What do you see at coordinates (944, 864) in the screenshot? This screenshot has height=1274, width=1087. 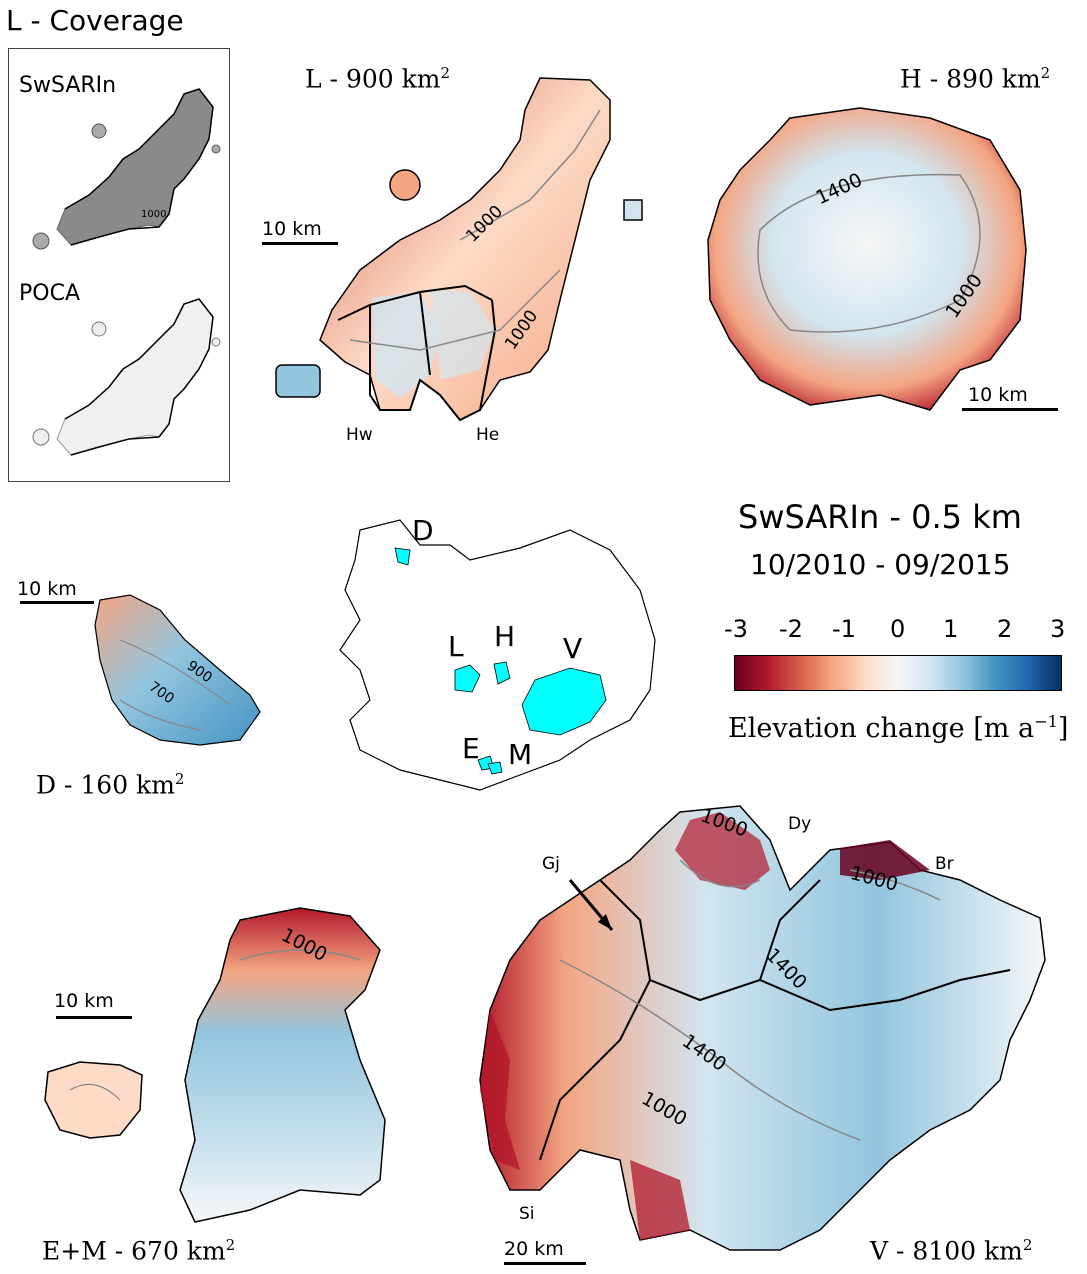 I see `panel-v-label-br: Br` at bounding box center [944, 864].